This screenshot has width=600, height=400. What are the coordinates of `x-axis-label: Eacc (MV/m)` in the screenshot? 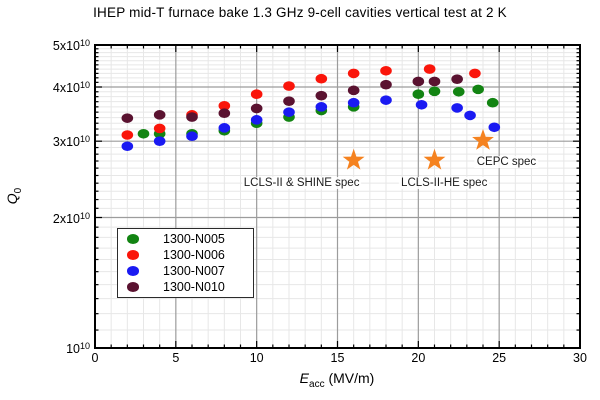 It's located at (337, 380).